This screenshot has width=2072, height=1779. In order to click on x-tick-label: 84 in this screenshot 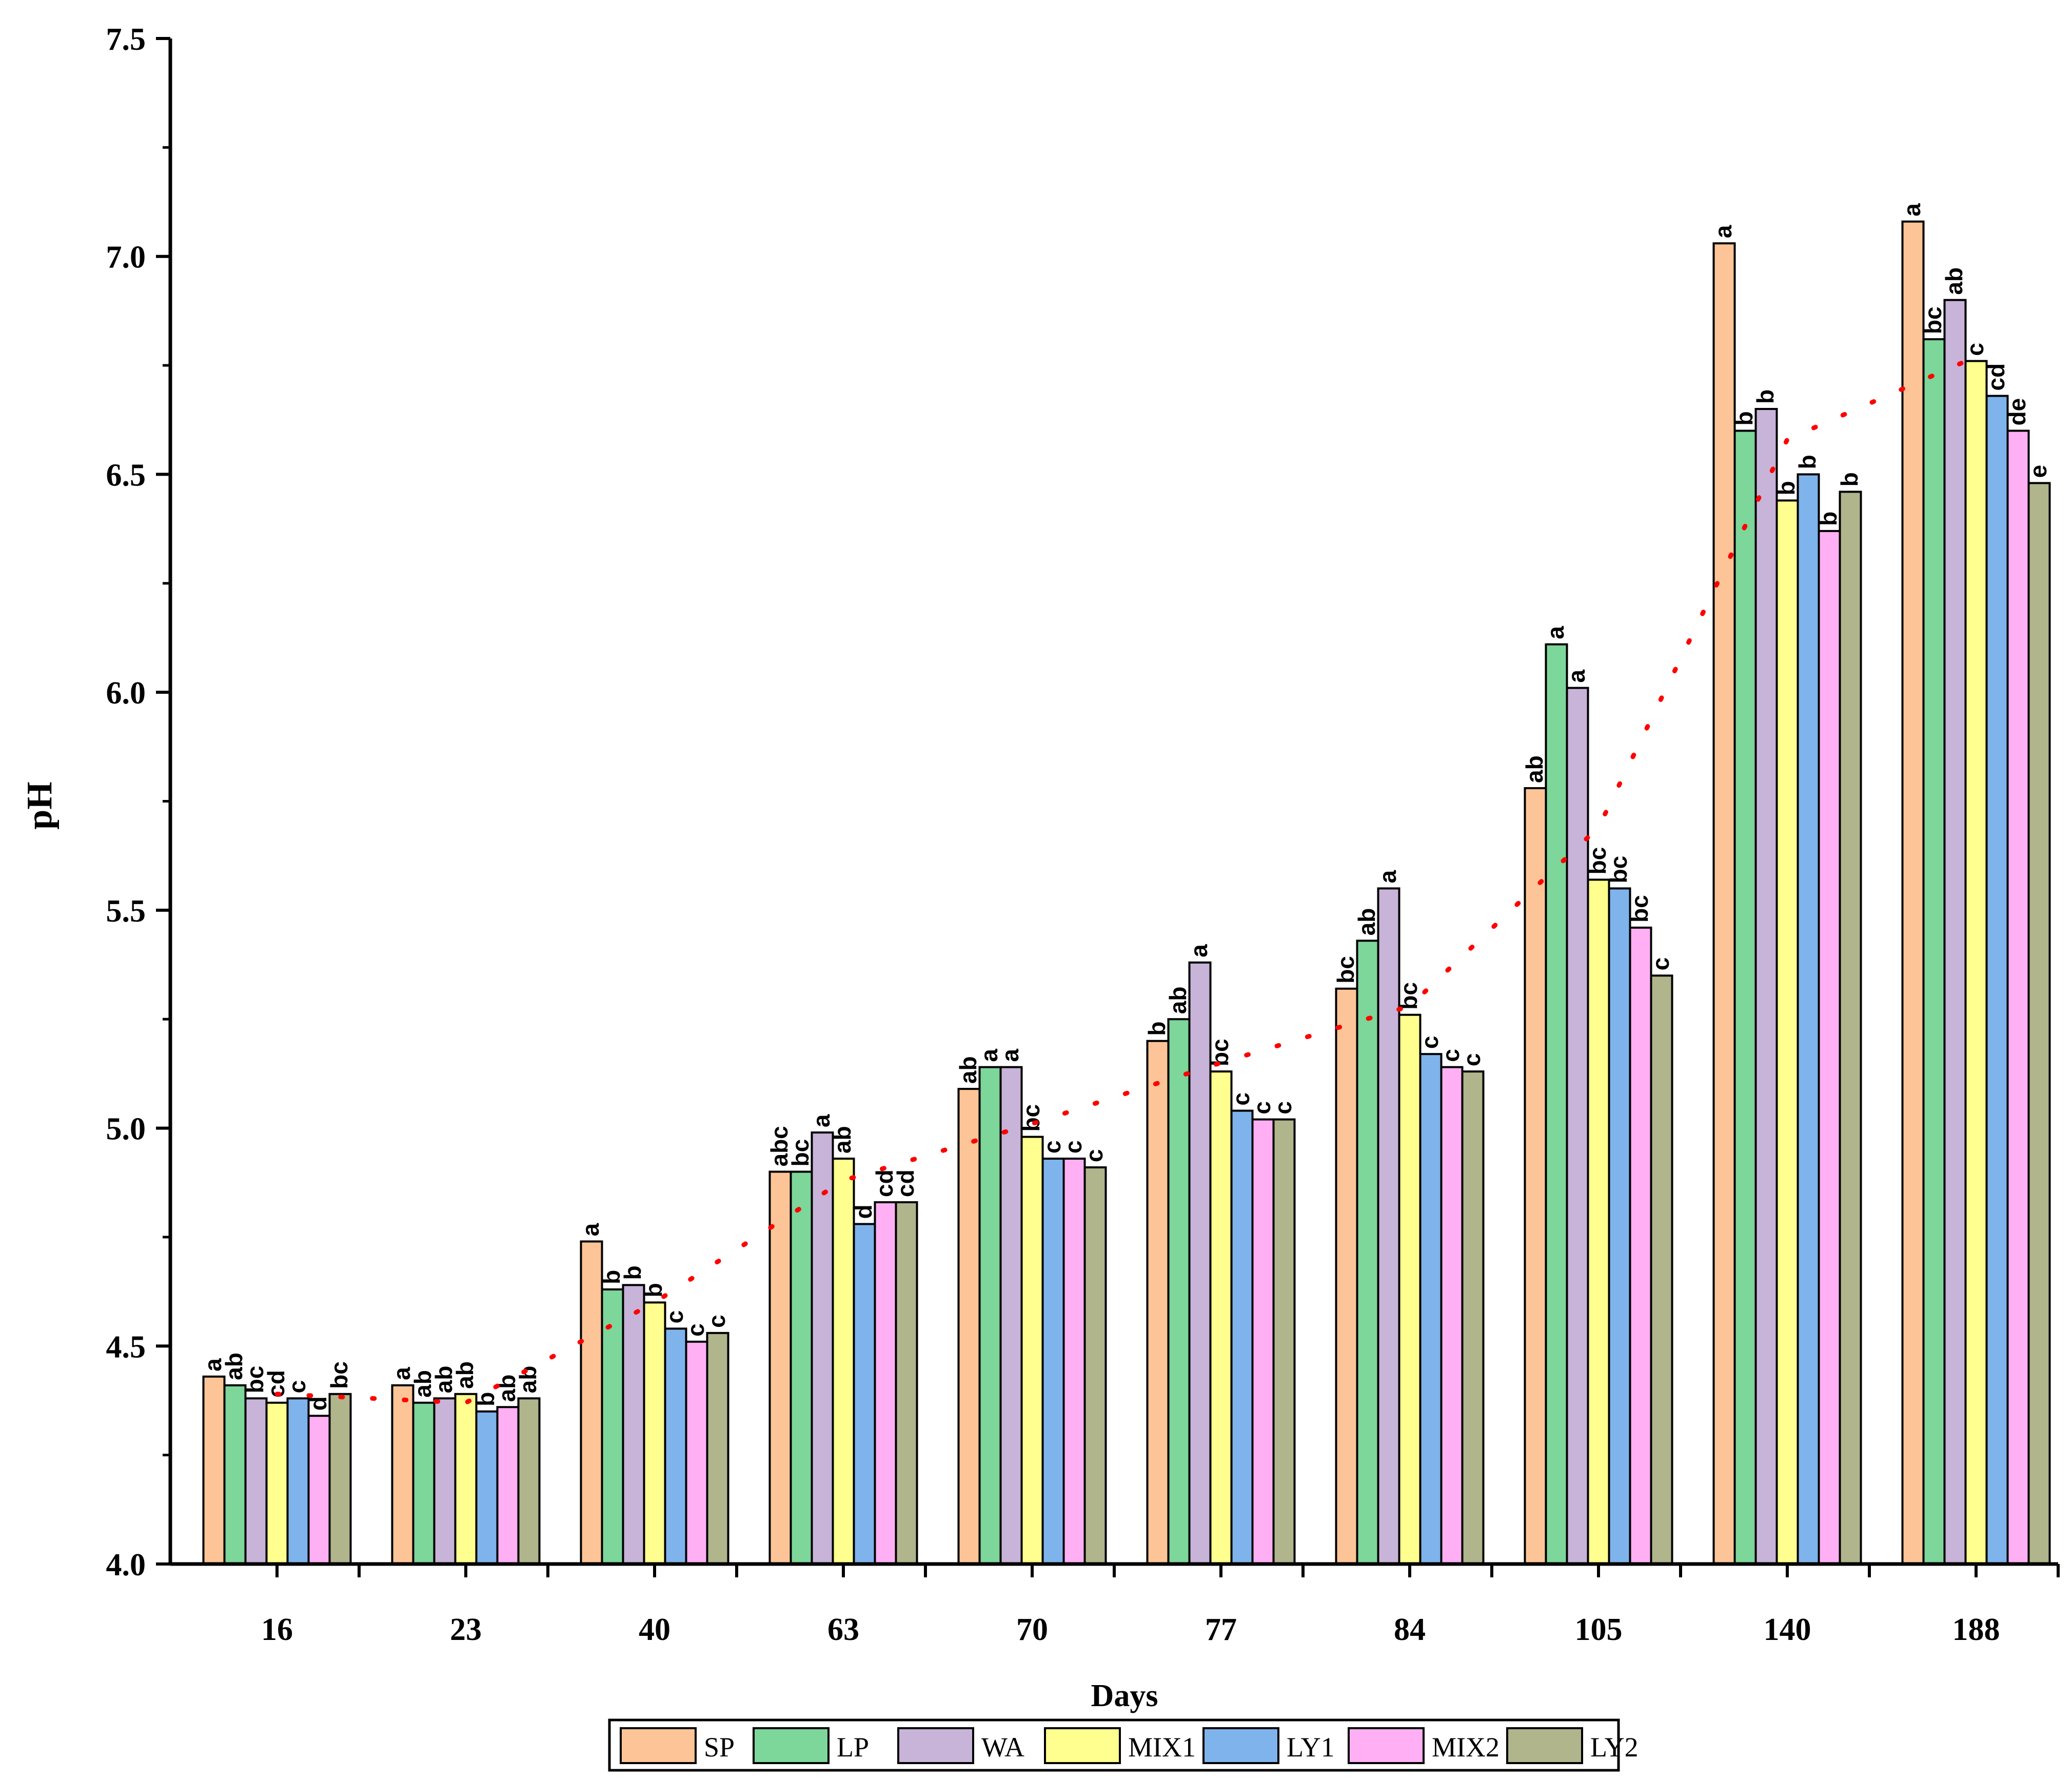, I will do `click(1410, 1629)`.